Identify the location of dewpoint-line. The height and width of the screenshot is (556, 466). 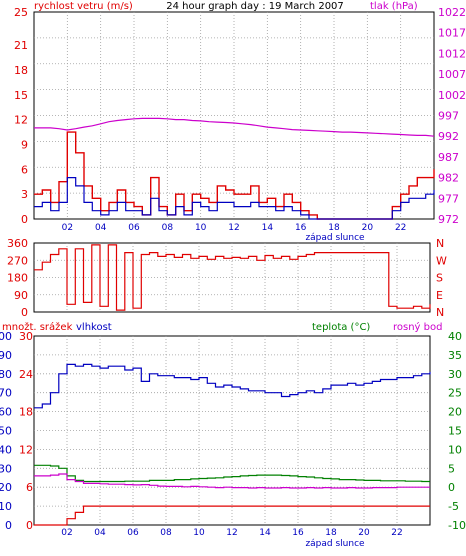
(232, 481).